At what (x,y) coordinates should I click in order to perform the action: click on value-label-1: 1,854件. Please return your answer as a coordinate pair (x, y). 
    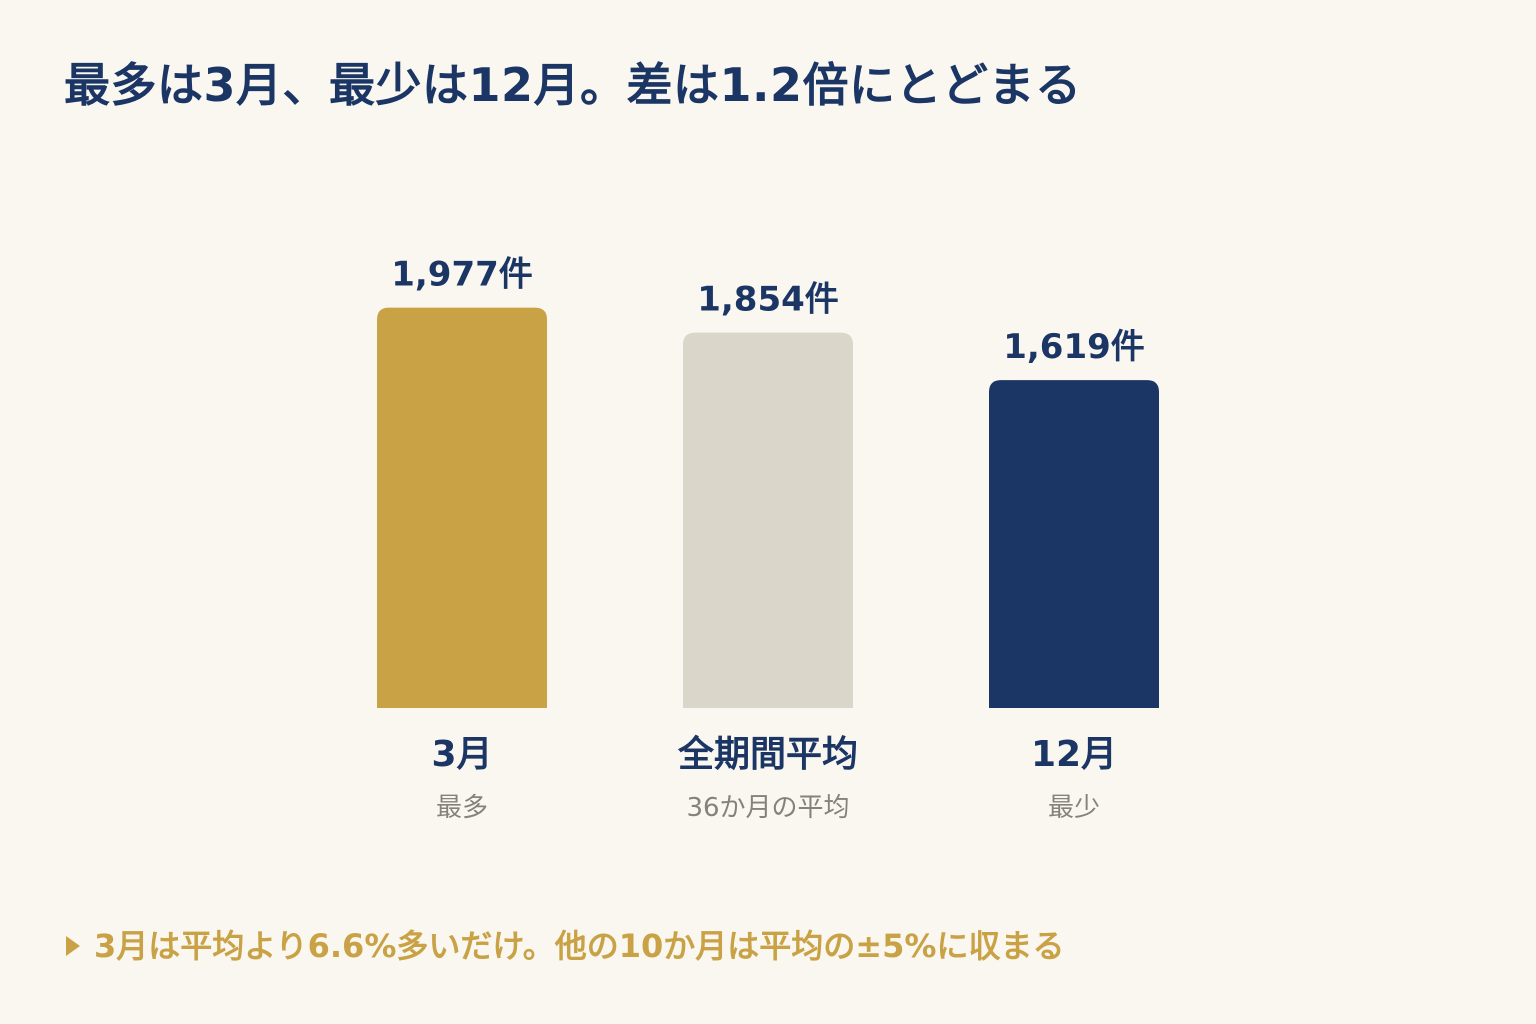
    Looking at the image, I should click on (768, 300).